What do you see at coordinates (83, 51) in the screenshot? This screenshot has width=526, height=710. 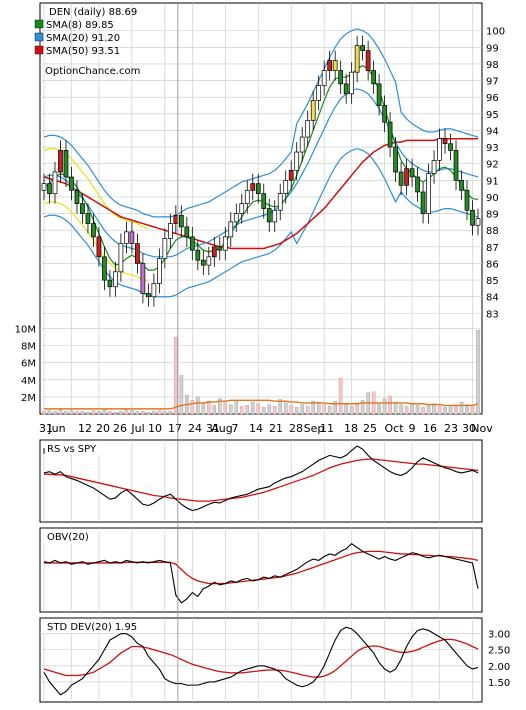 I see `legend-label: SMA(50) 93.51` at bounding box center [83, 51].